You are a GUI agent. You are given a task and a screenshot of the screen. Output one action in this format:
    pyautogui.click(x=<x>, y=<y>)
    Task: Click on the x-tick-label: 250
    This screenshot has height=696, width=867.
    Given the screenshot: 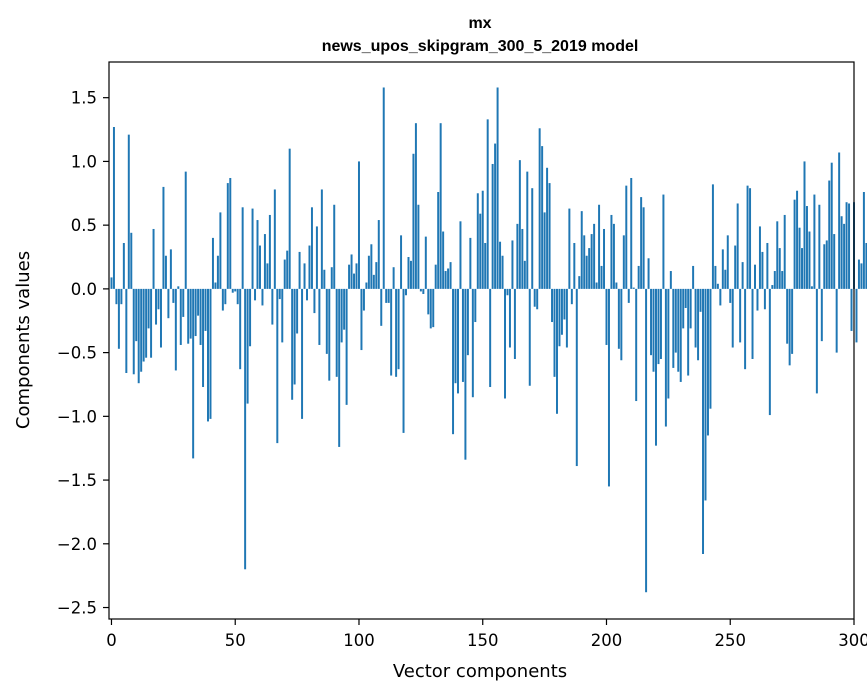 What is the action you would take?
    pyautogui.click(x=730, y=640)
    